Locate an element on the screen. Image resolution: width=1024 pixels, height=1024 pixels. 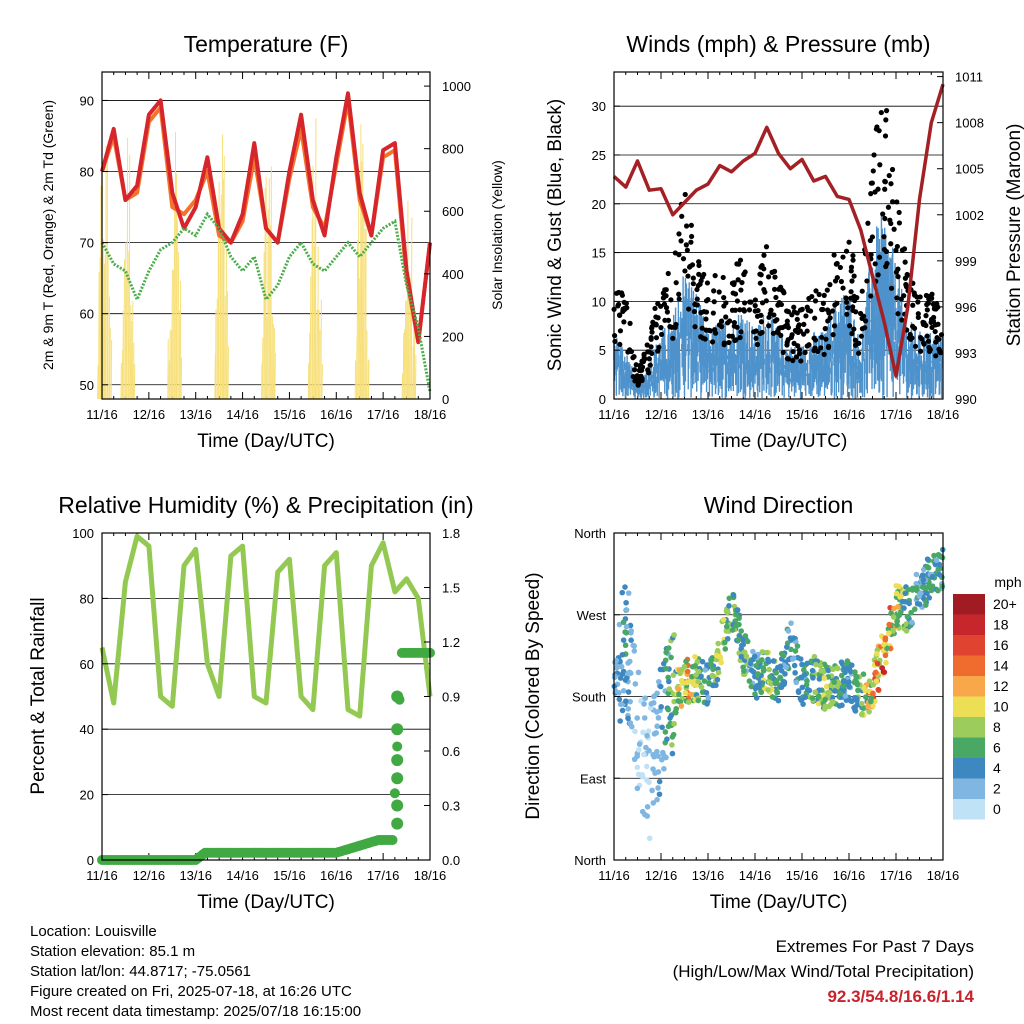
direction-ytick-label: North is located at coordinates (590, 860).